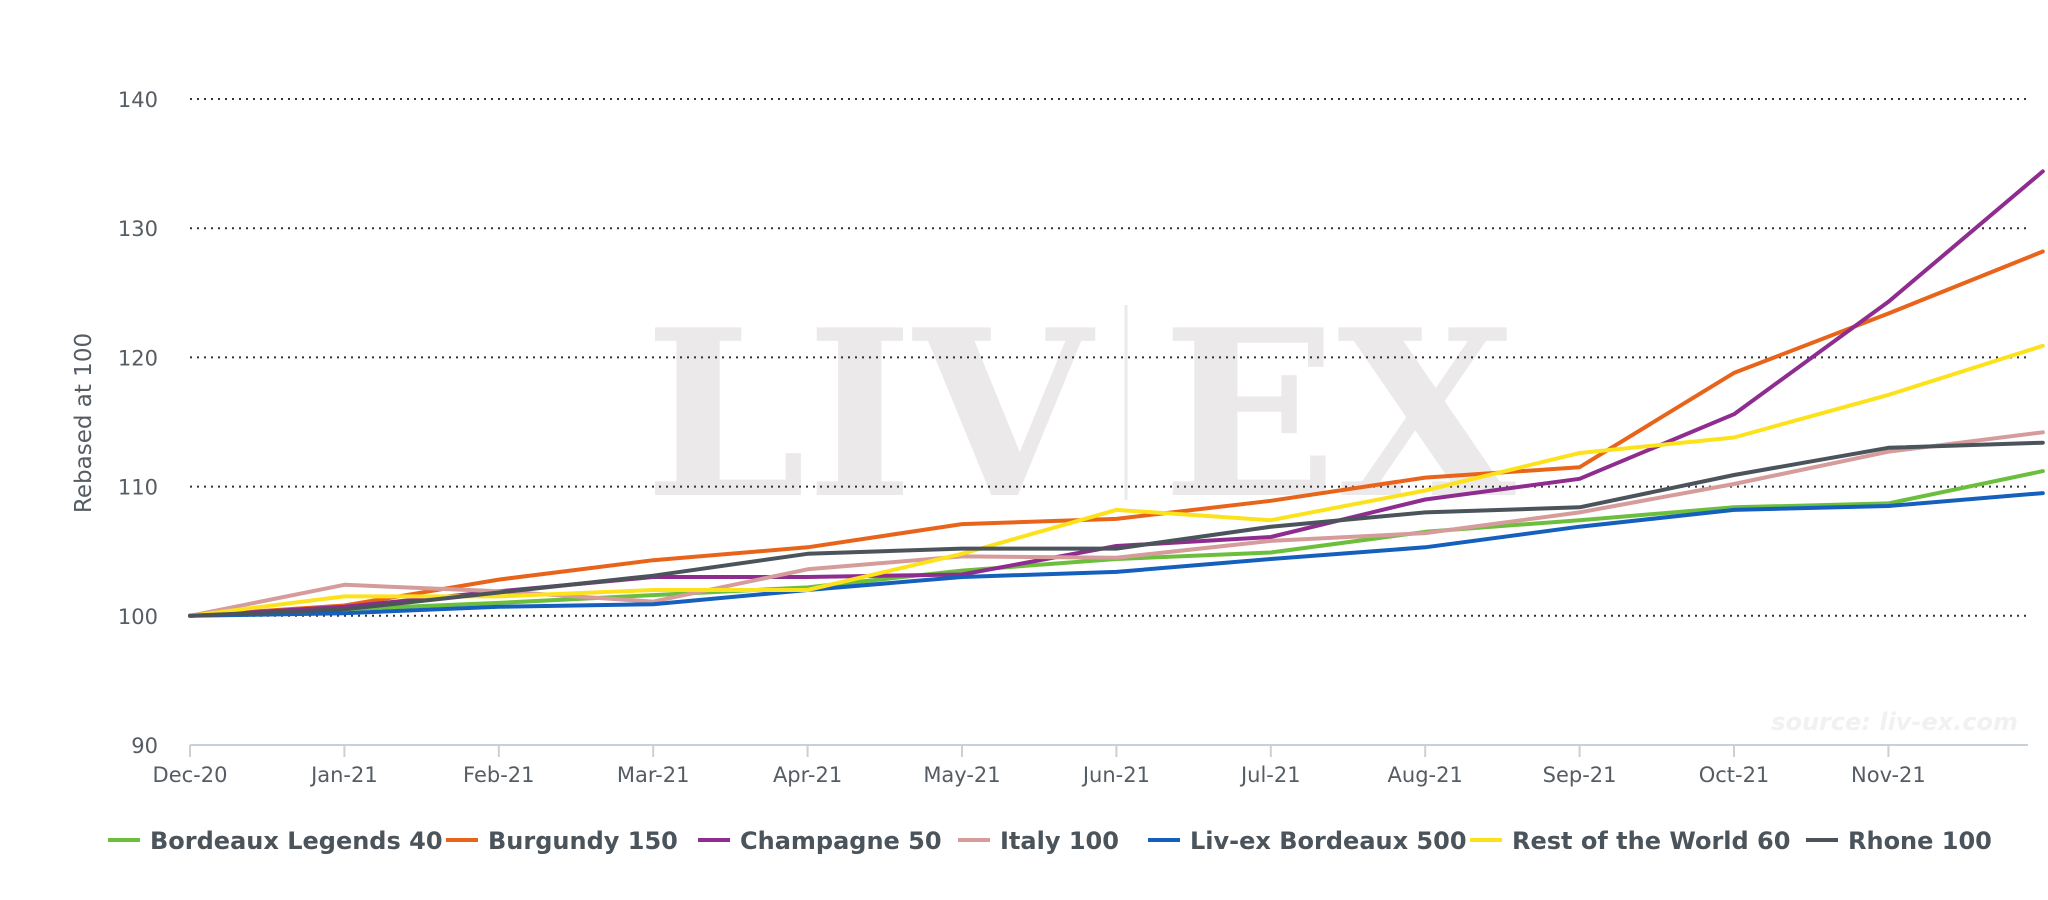  I want to click on x-tick-label: Mar-21, so click(653, 775).